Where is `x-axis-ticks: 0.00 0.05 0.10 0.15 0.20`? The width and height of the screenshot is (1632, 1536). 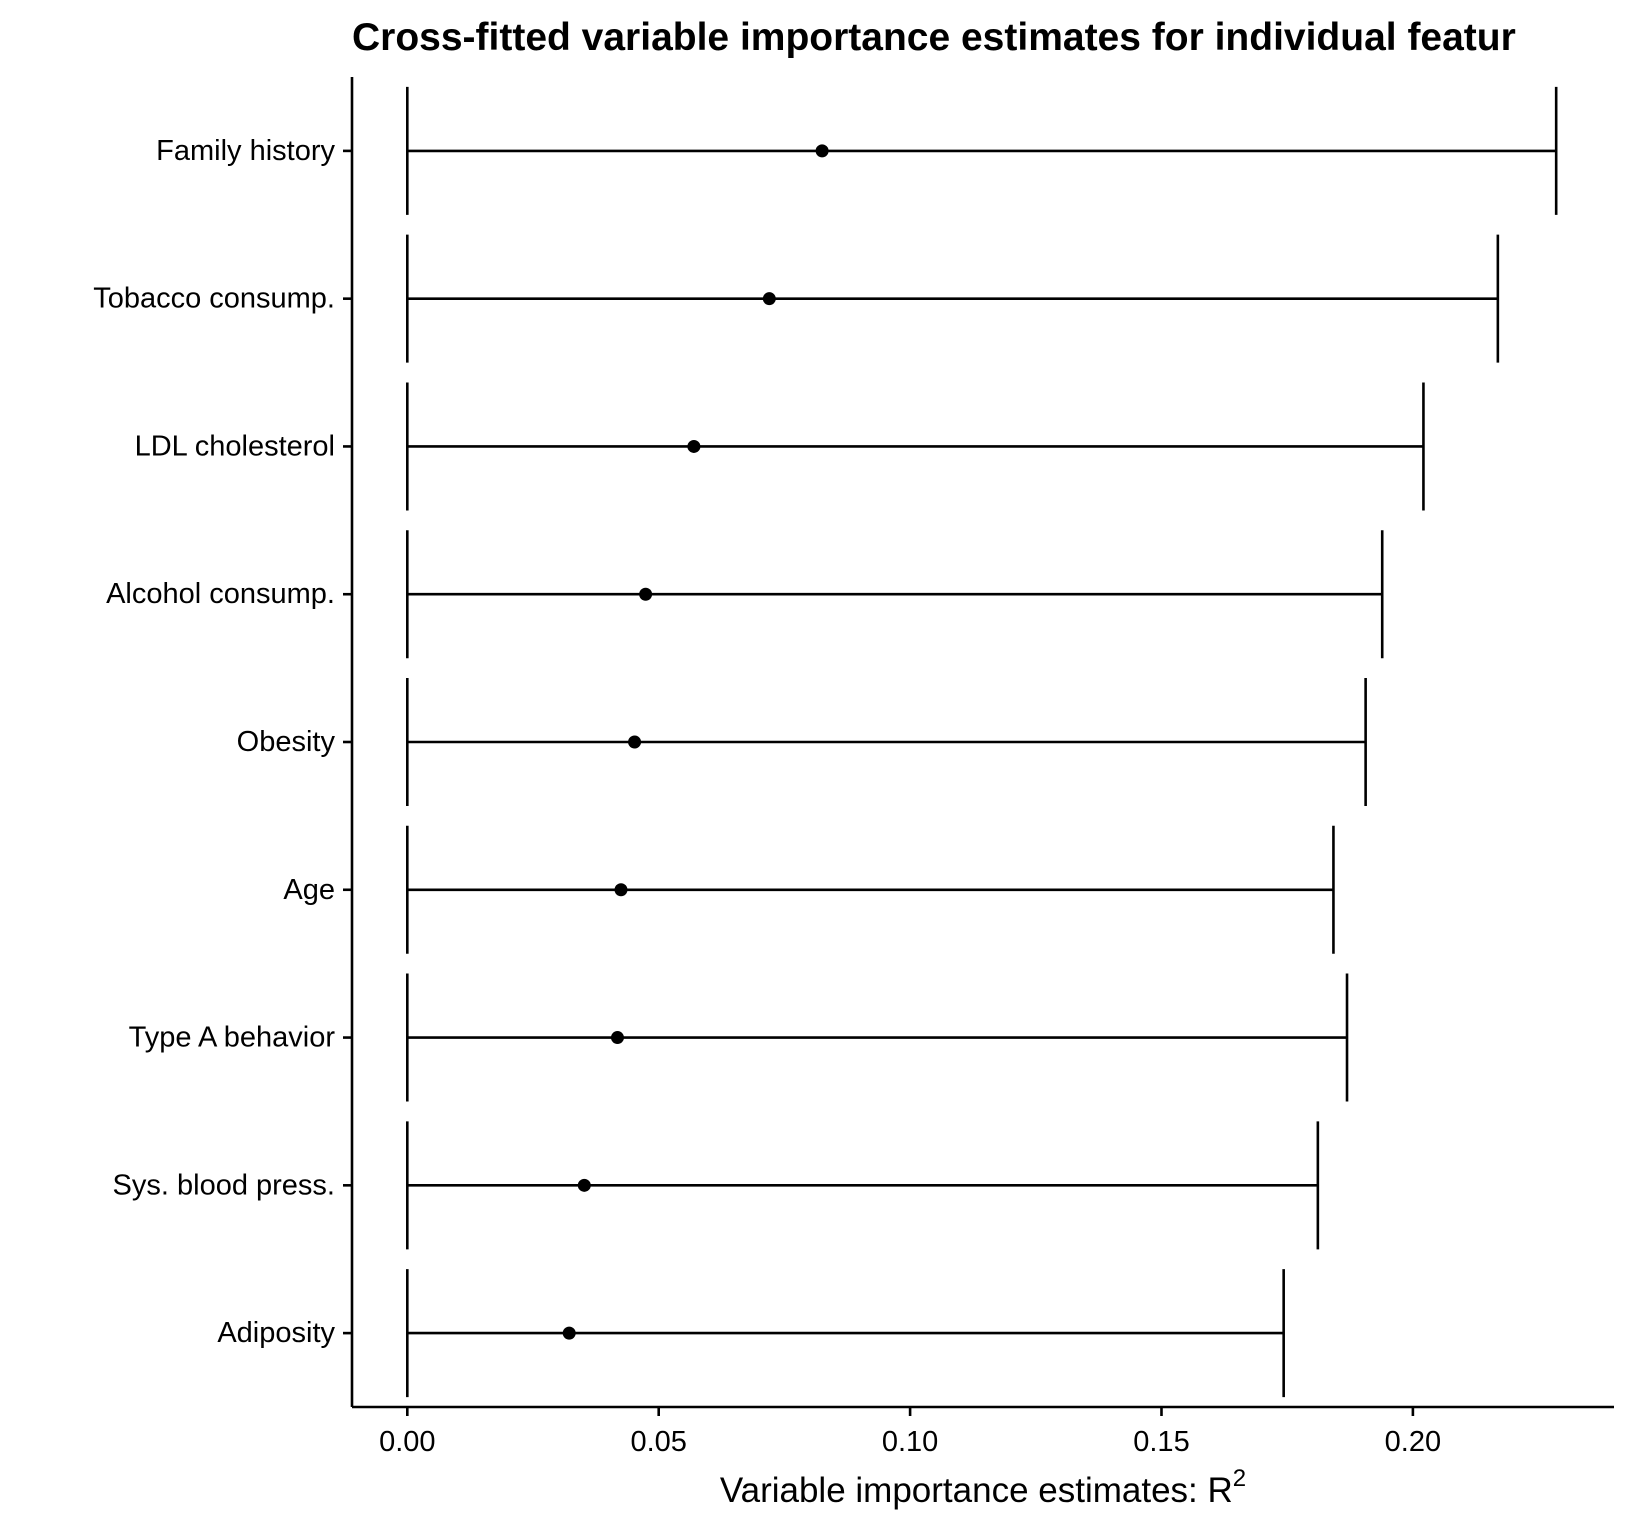
x-axis-ticks: 0.00 0.05 0.10 0.15 0.20 is located at coordinates (910, 1432).